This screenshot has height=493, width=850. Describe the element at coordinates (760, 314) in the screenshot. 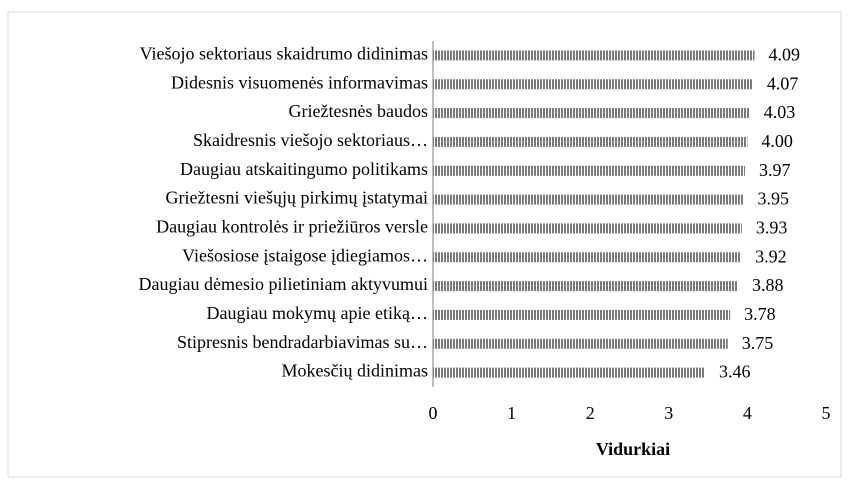

I see `value-label: 3.78` at that location.